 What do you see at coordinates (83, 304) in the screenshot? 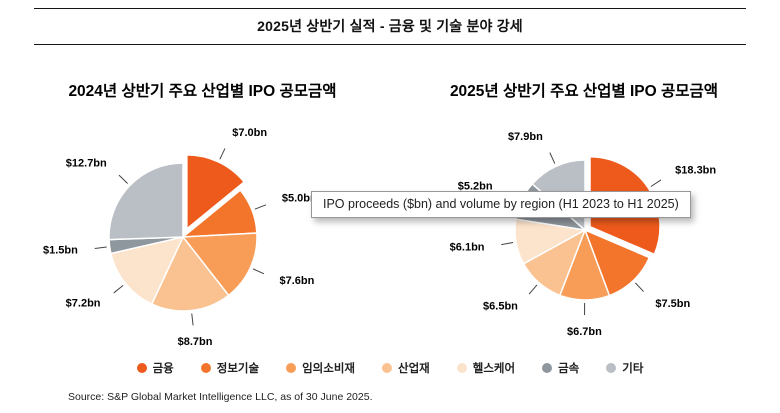
I see `slice-value-label: $7.2bn` at bounding box center [83, 304].